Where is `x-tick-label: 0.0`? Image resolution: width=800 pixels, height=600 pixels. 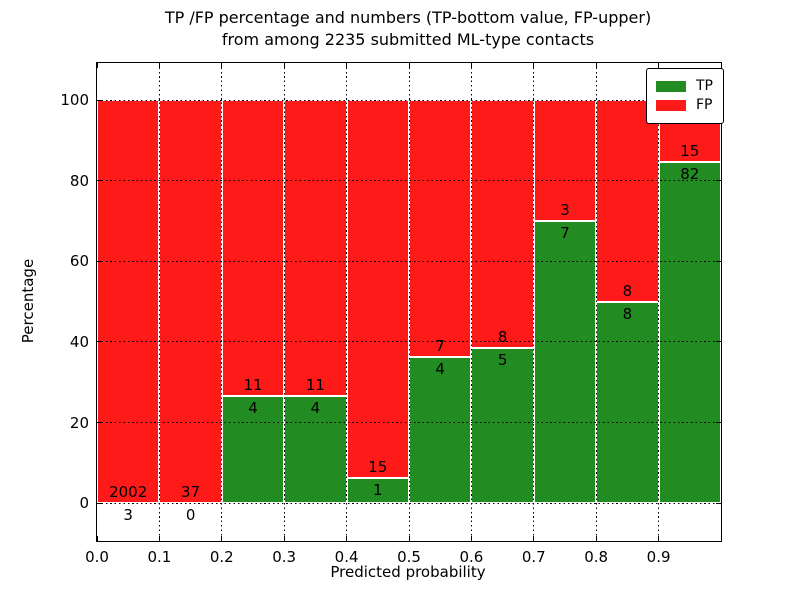
x-tick-label: 0.0 is located at coordinates (97, 557).